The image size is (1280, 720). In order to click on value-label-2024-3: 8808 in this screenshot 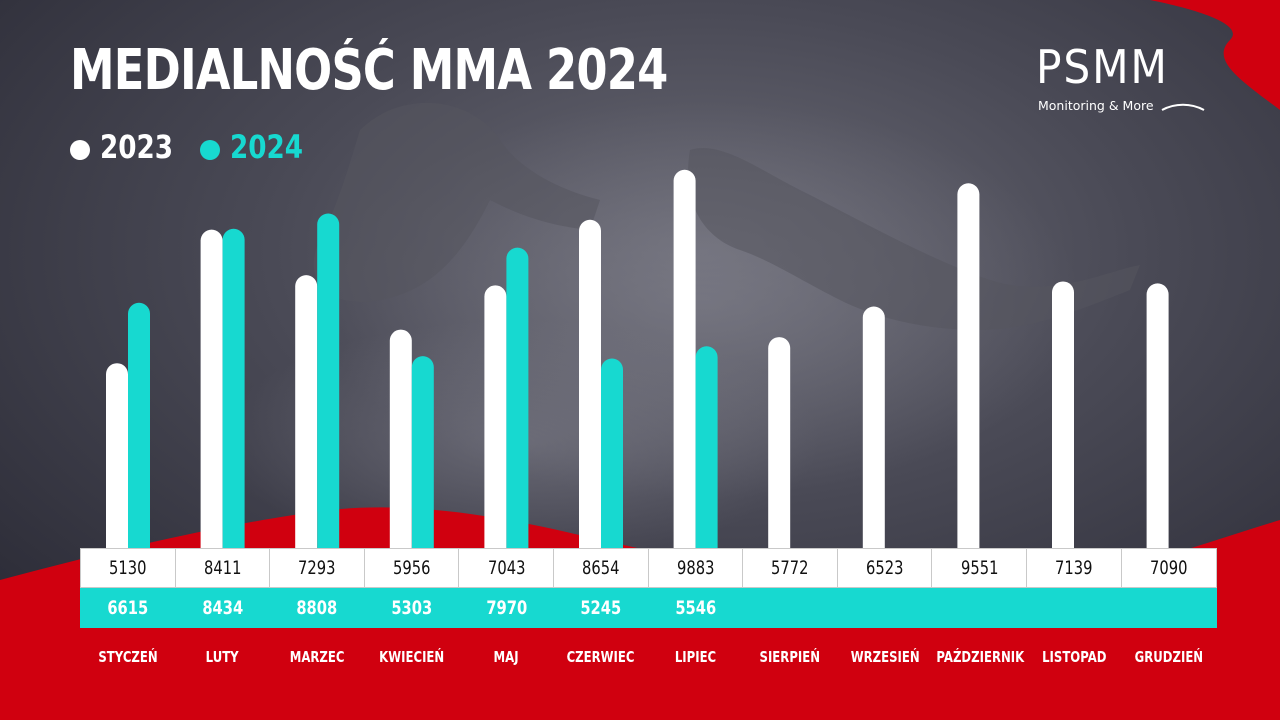, I will do `click(317, 608)`.